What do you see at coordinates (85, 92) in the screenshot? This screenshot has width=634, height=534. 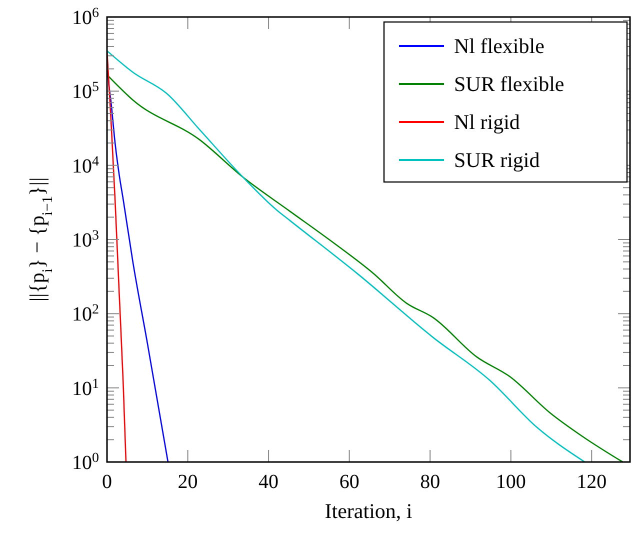 I see `y-tick-label: 10$^{5}$` at bounding box center [85, 92].